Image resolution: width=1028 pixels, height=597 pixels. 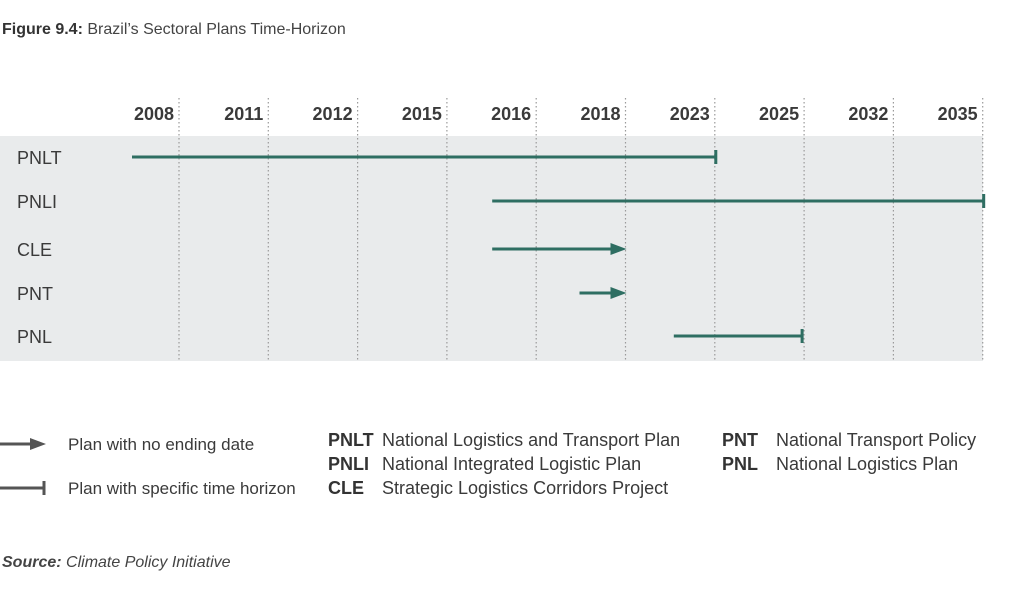 What do you see at coordinates (740, 464) in the screenshot?
I see `abbr-code: PNL` at bounding box center [740, 464].